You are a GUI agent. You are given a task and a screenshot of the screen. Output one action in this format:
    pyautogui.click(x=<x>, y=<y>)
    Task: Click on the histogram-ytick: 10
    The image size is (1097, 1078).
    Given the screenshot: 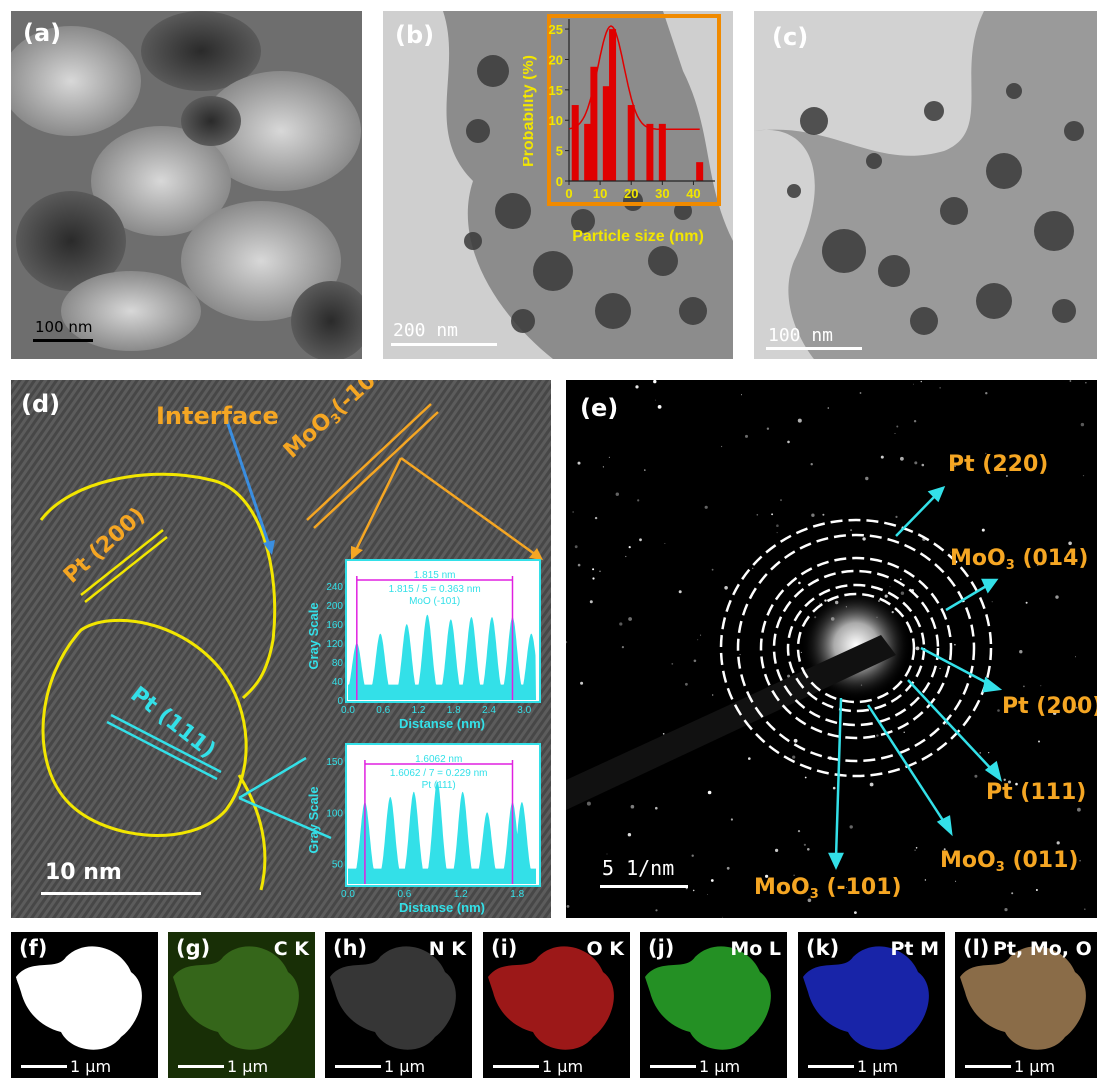 What is the action you would take?
    pyautogui.click(x=556, y=120)
    